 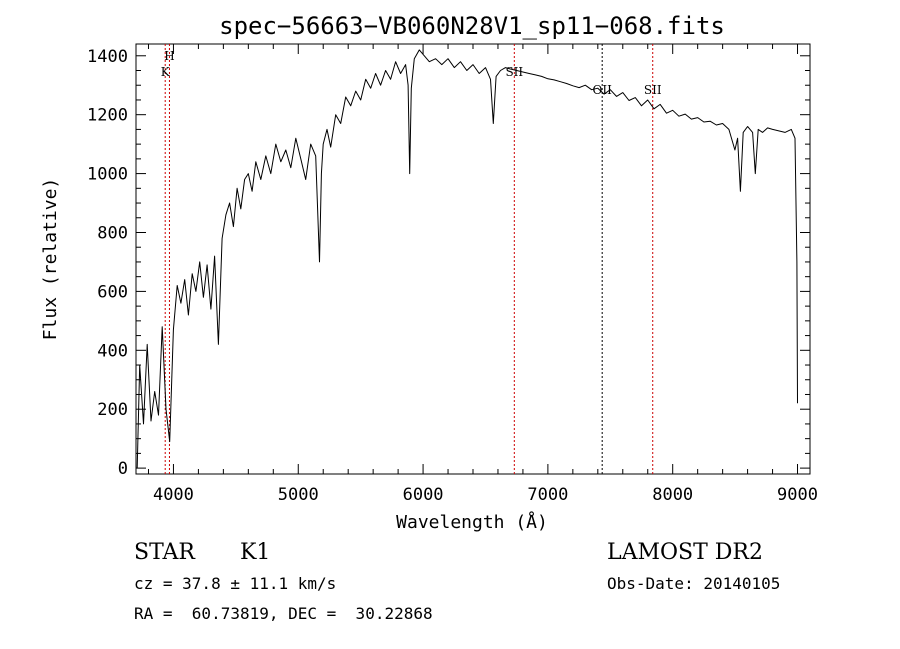 I want to click on survey-name: LAMOST DR2, so click(x=685, y=552).